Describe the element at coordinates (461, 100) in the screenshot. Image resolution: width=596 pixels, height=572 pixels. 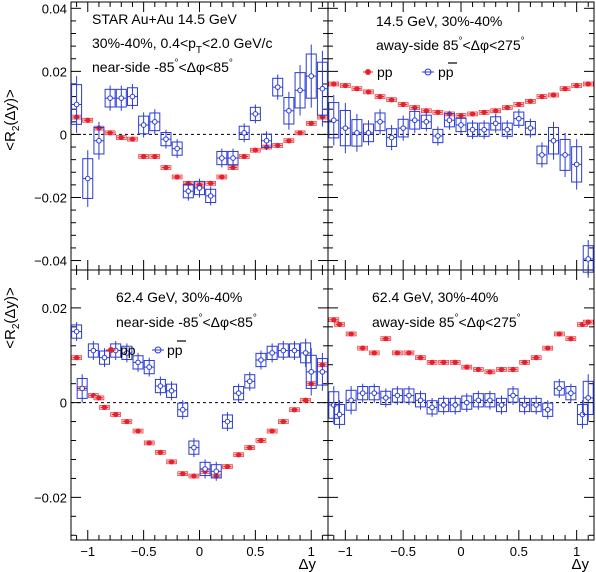
I see `top-right-series-pp` at that location.